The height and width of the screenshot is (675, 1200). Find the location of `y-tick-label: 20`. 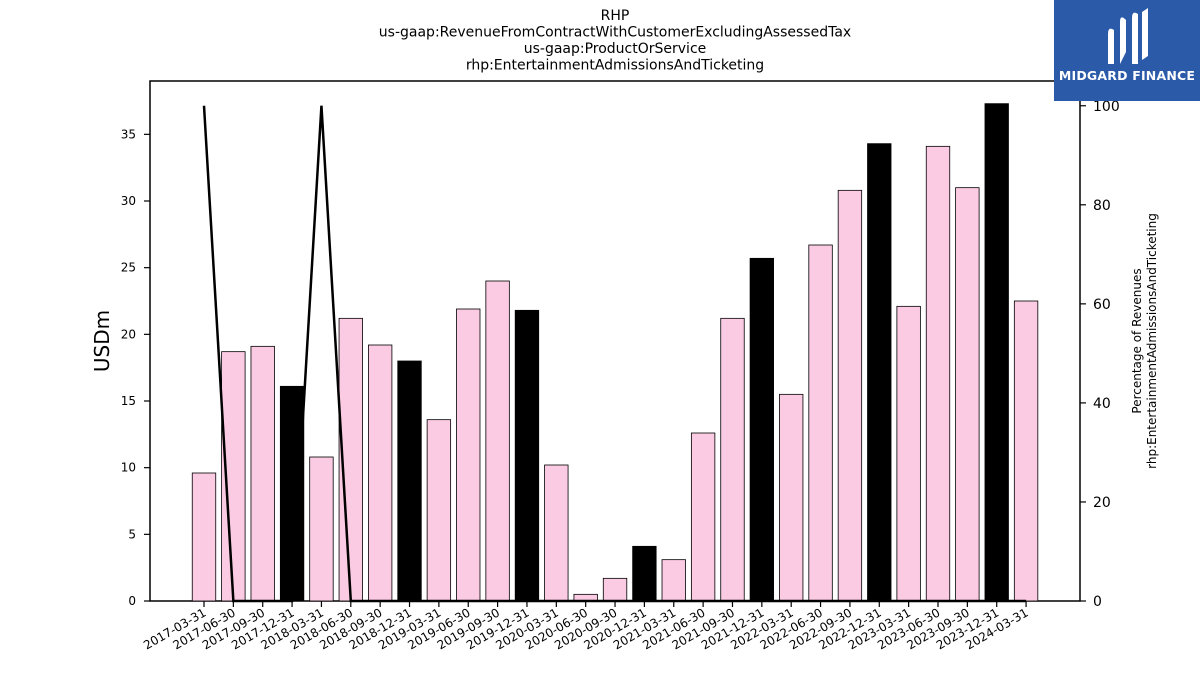

y-tick-label: 20 is located at coordinates (128, 334).